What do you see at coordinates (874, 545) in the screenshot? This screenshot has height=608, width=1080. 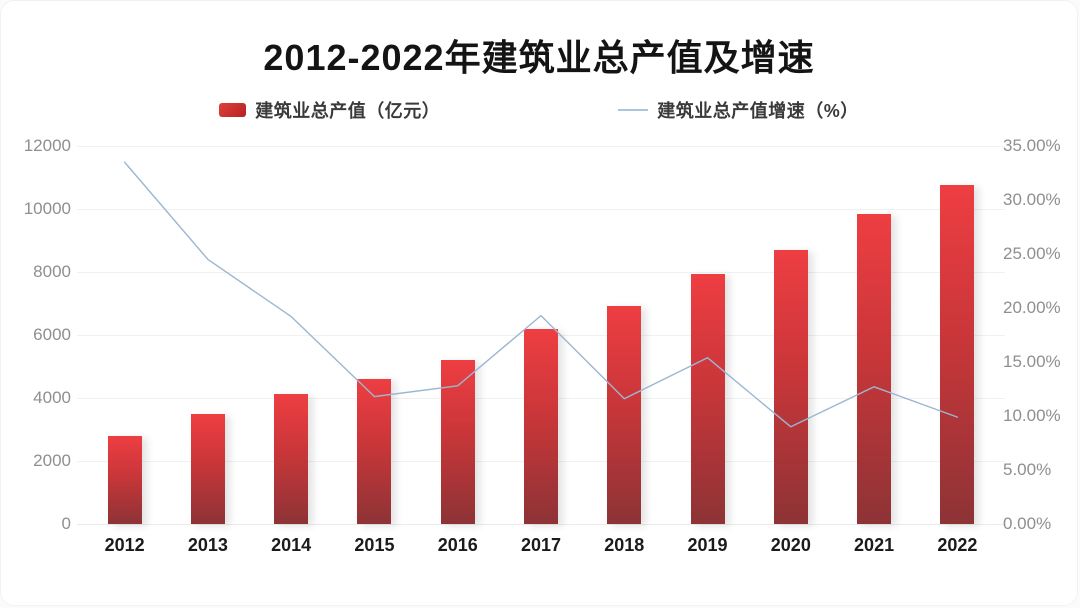 I see `x-axis-label-2021: 2021` at bounding box center [874, 545].